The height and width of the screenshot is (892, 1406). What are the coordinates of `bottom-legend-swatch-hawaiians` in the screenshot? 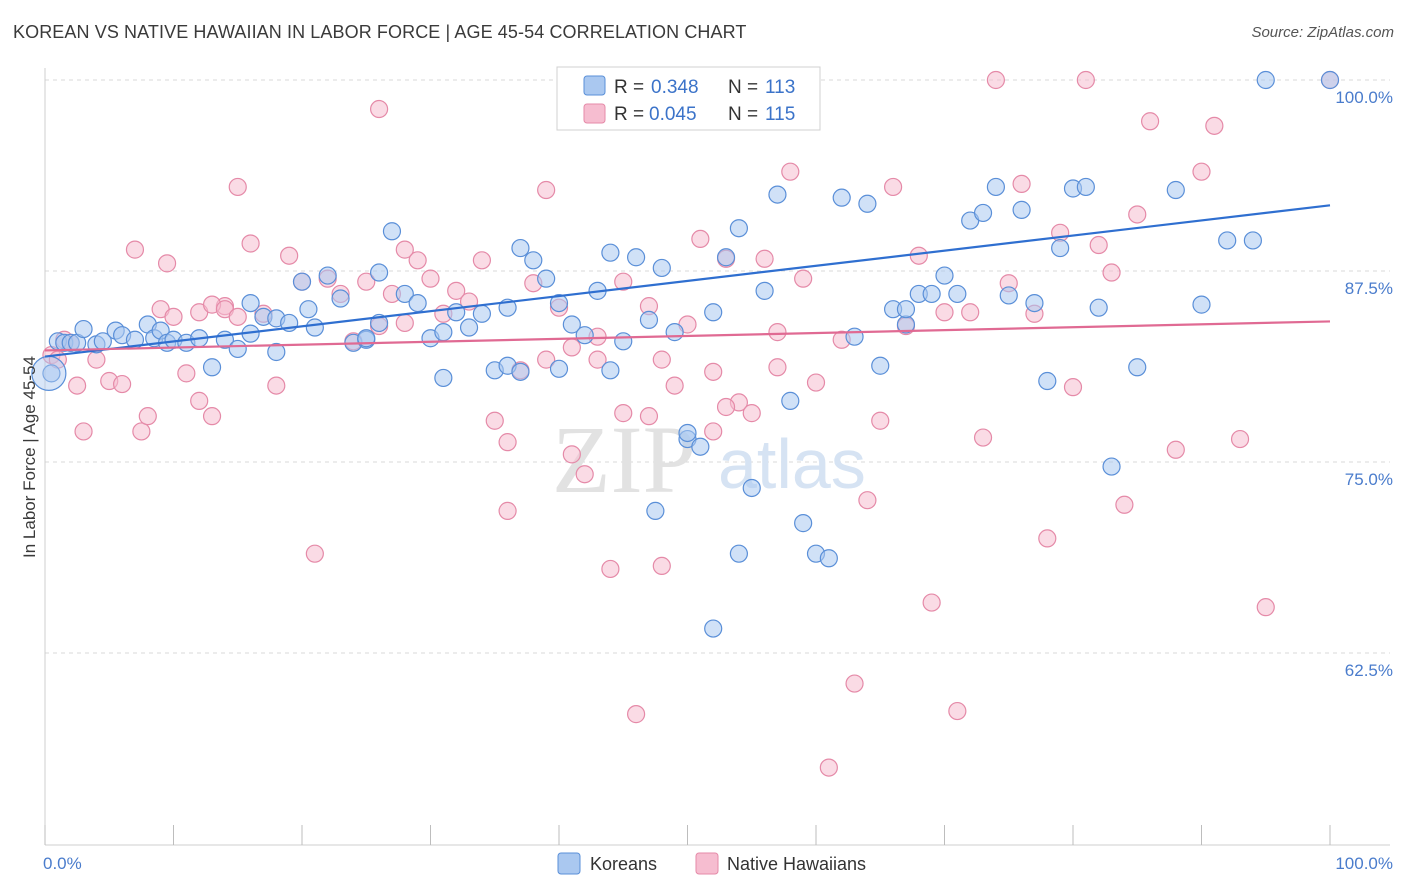 It's located at (707, 863).